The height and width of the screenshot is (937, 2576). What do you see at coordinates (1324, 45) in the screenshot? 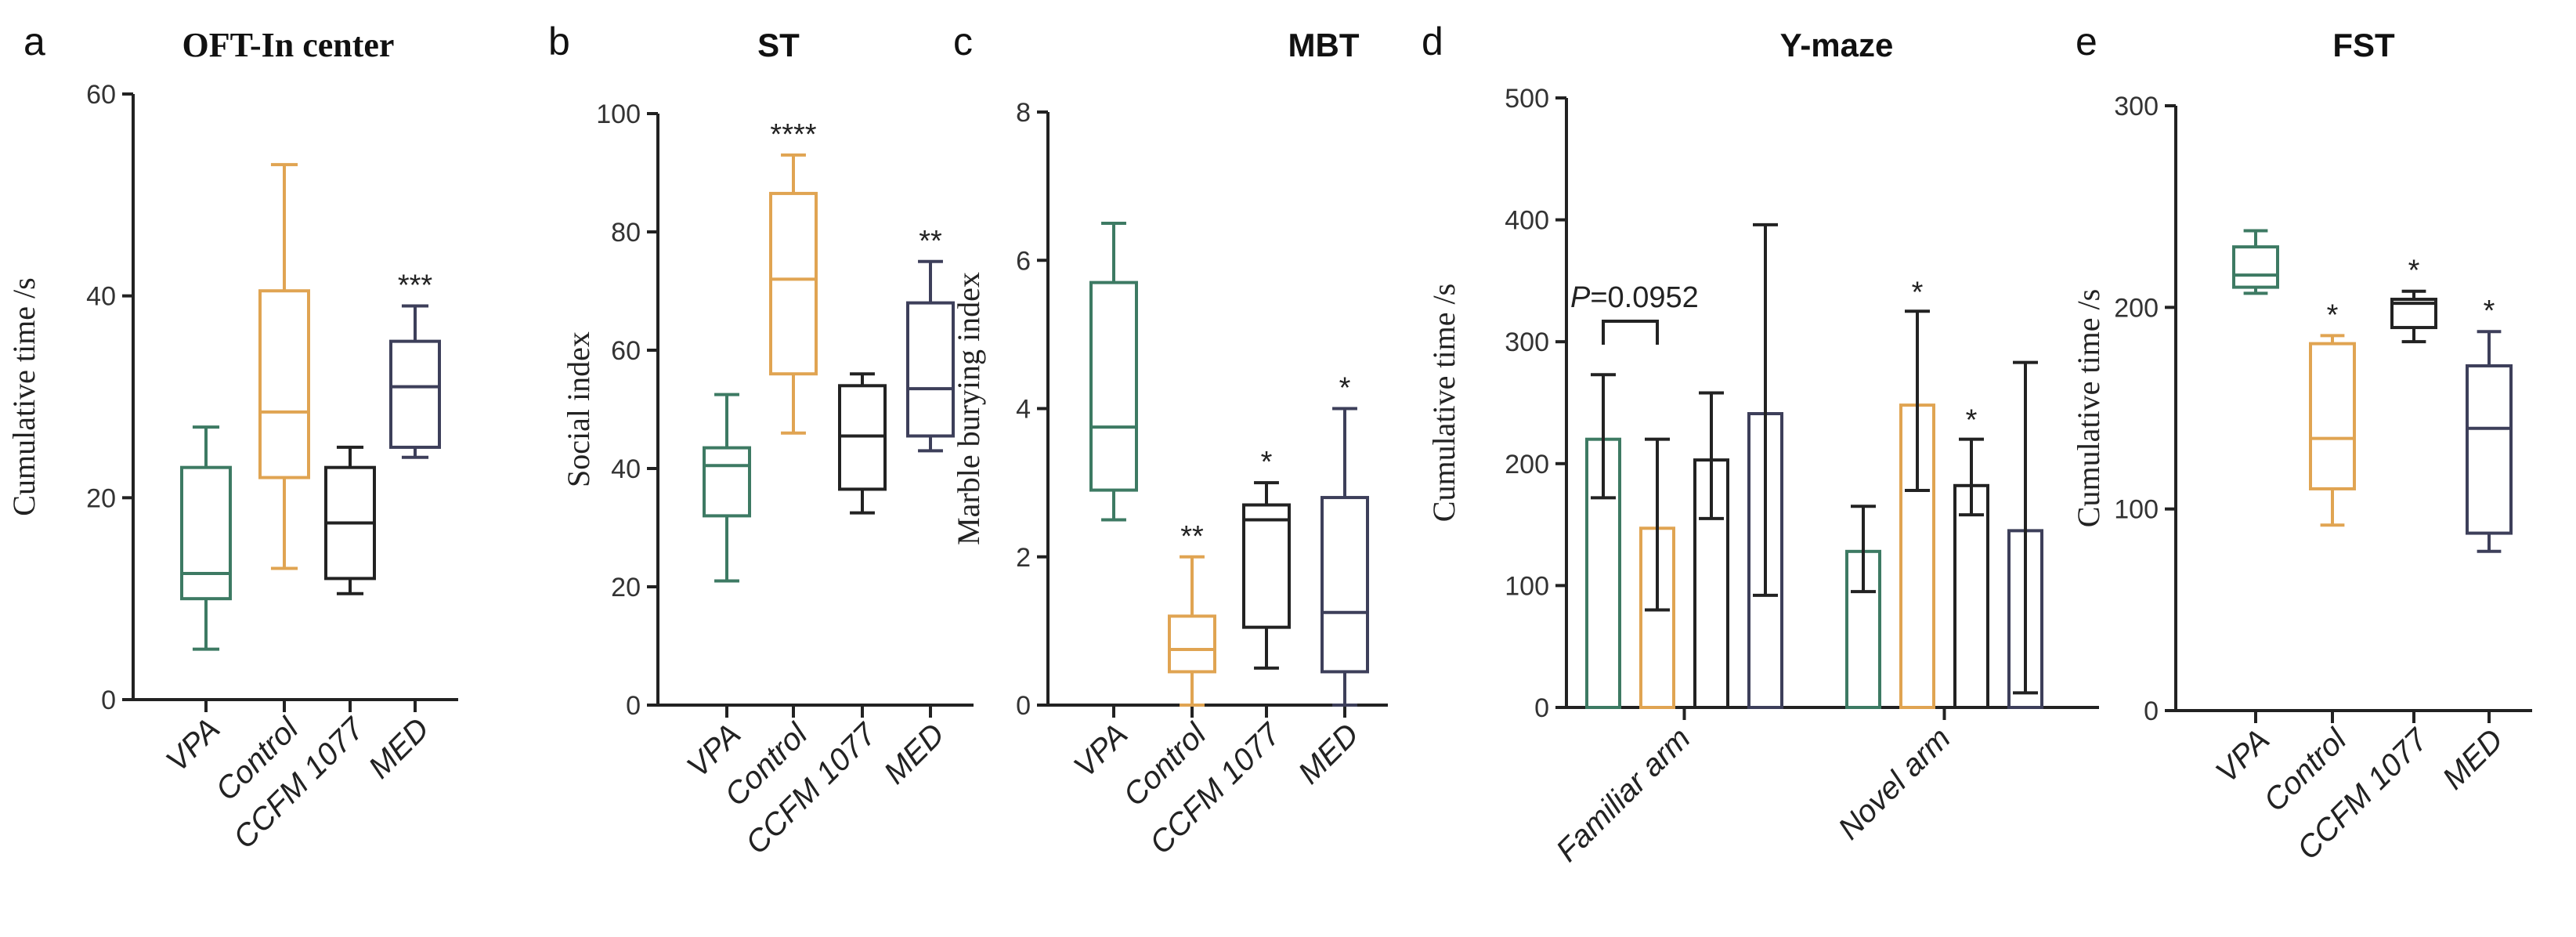
I see `panel-title: MBT` at bounding box center [1324, 45].